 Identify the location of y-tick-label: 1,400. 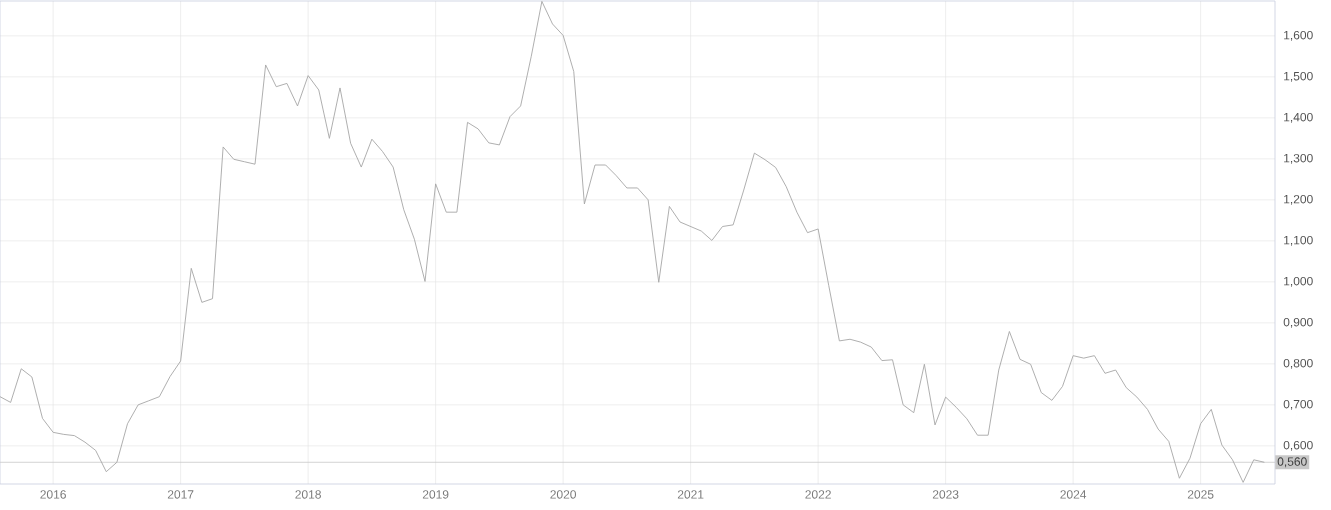
(1298, 117).